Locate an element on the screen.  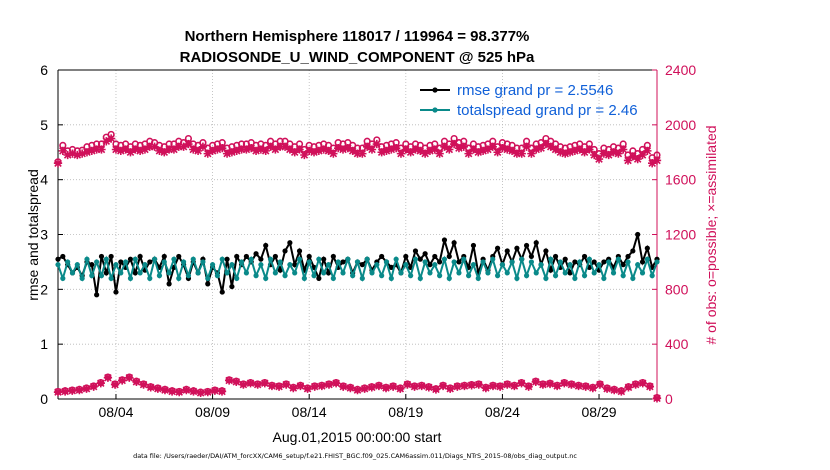
y-tick-label: 0 is located at coordinates (44, 399).